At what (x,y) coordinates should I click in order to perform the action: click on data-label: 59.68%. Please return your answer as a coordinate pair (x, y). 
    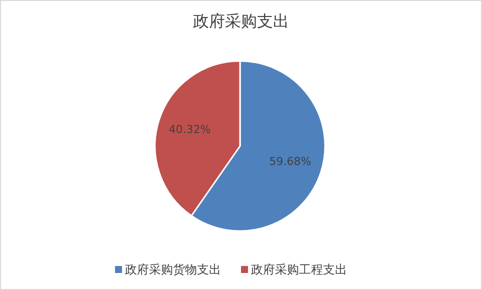
    Looking at the image, I should click on (290, 161).